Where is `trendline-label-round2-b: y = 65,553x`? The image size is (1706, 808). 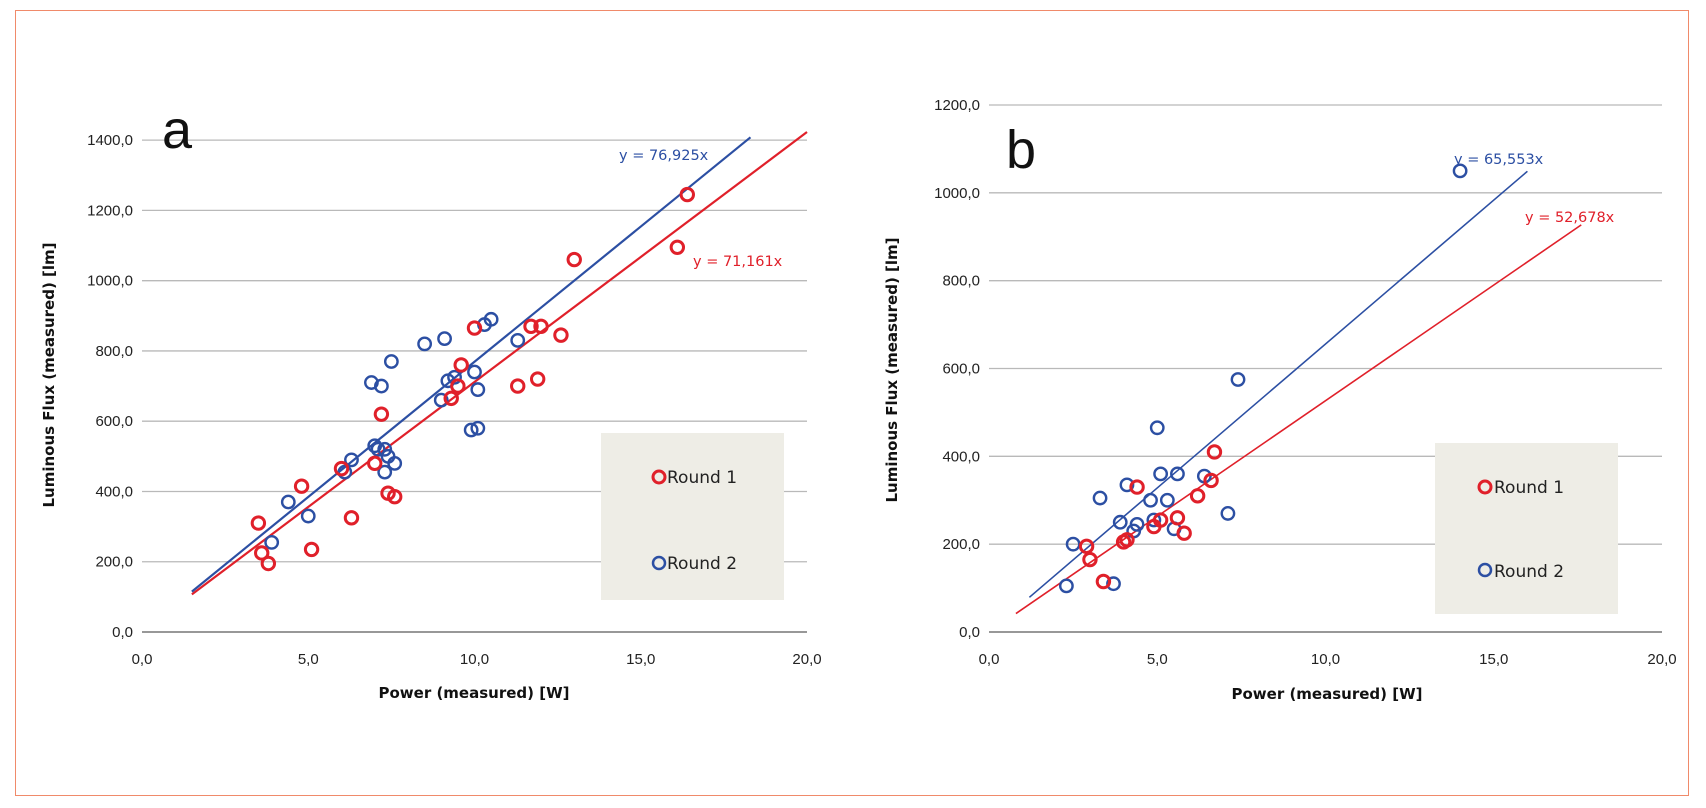
trendline-label-round2-b: y = 65,553x is located at coordinates (1499, 160).